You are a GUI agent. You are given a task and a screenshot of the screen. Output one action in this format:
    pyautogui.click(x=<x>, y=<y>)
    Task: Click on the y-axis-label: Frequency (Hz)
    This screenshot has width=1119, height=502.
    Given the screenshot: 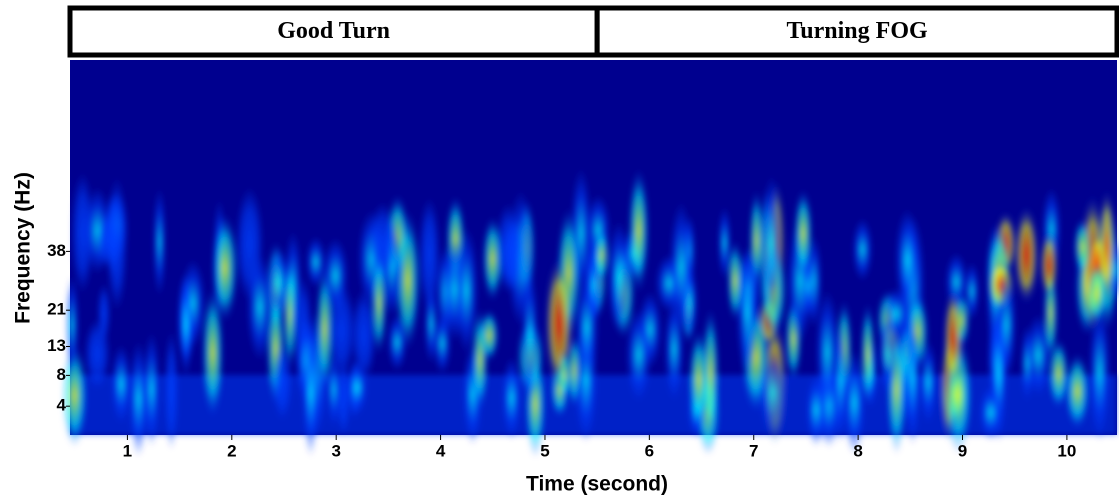 What is the action you would take?
    pyautogui.click(x=23, y=248)
    